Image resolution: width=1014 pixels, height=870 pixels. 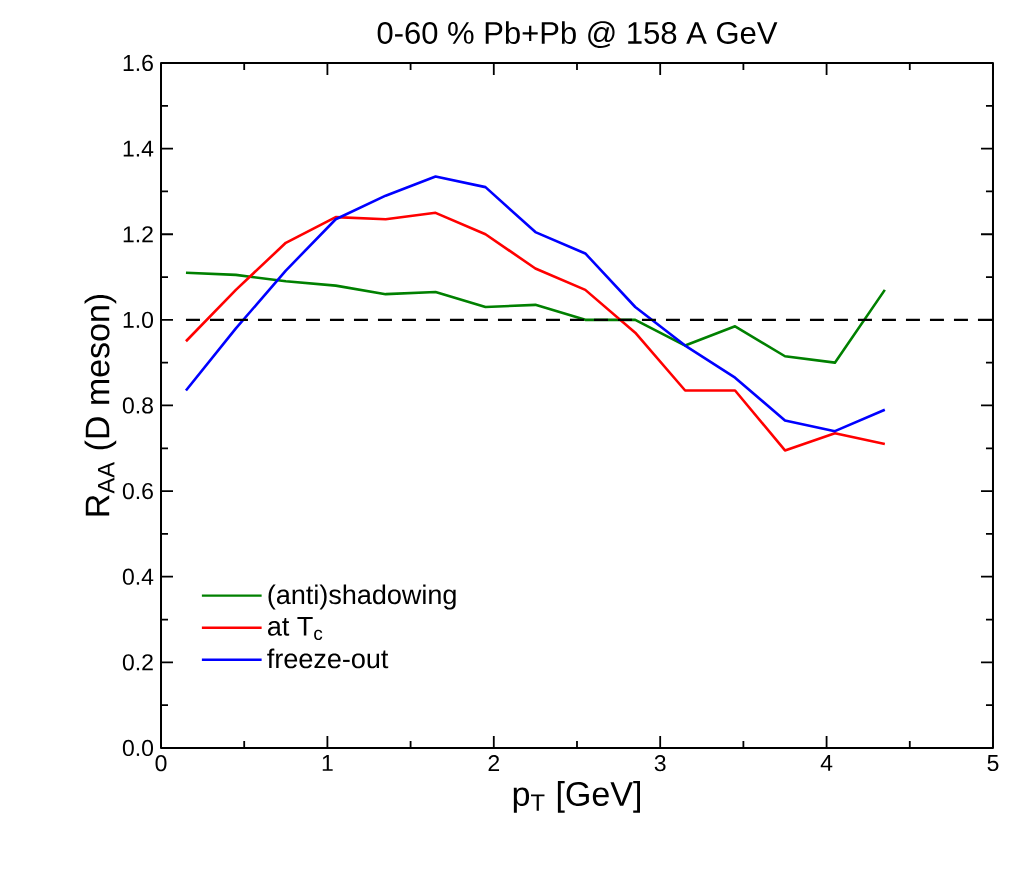 I want to click on y-axis-title: R$_{AA}$ (D meson), so click(x=100, y=405).